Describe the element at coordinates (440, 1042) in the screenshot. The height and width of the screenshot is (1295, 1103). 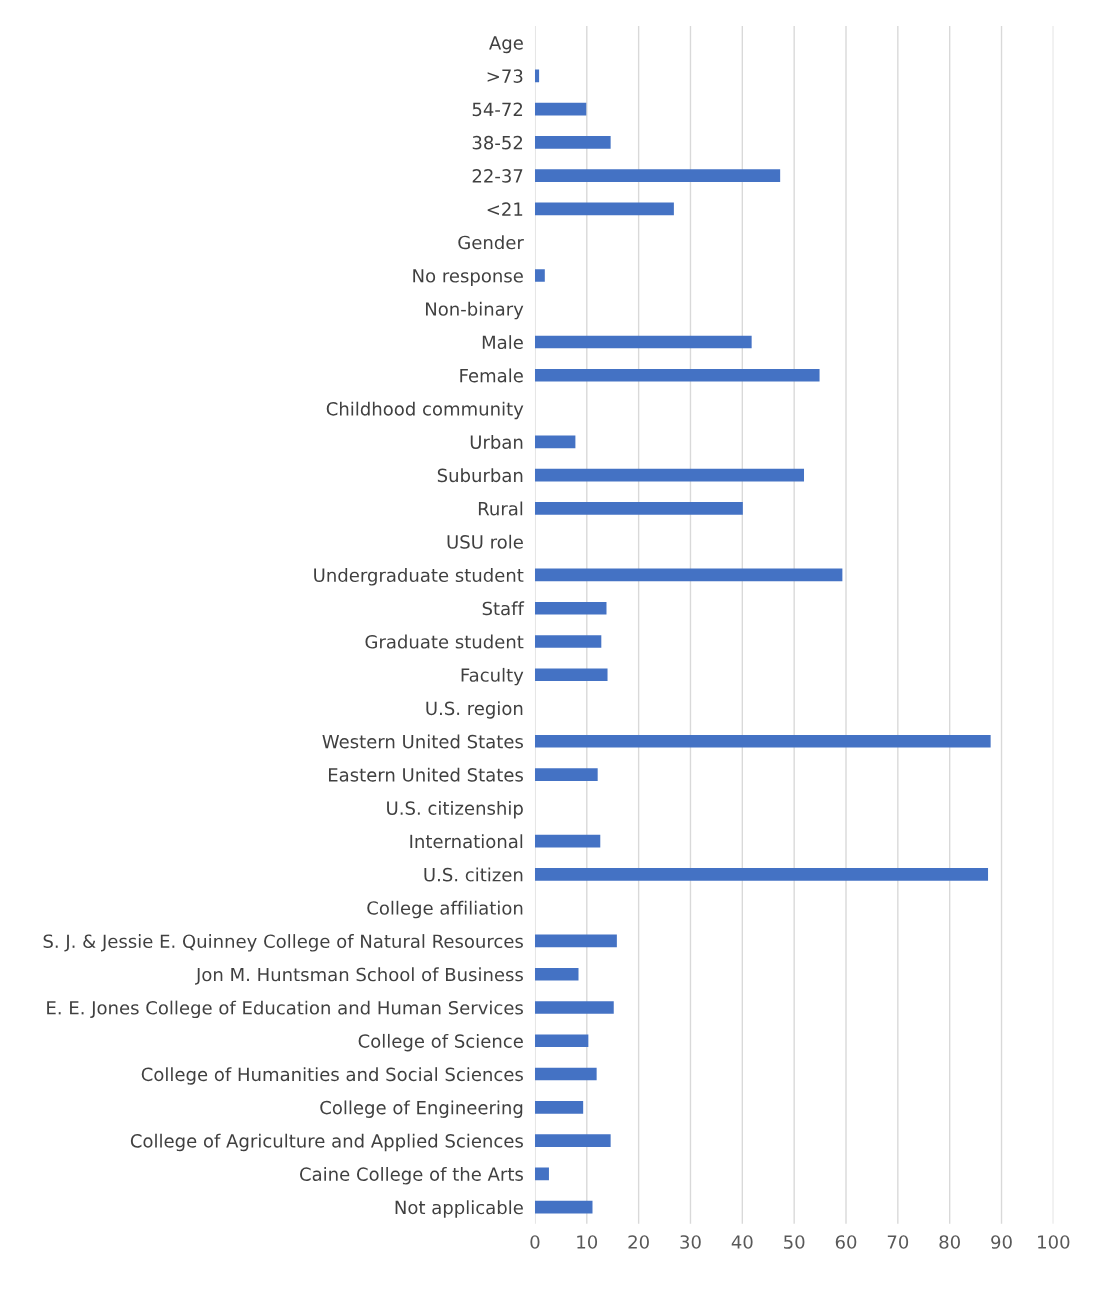
I see `y-tick-label: College of Science` at that location.